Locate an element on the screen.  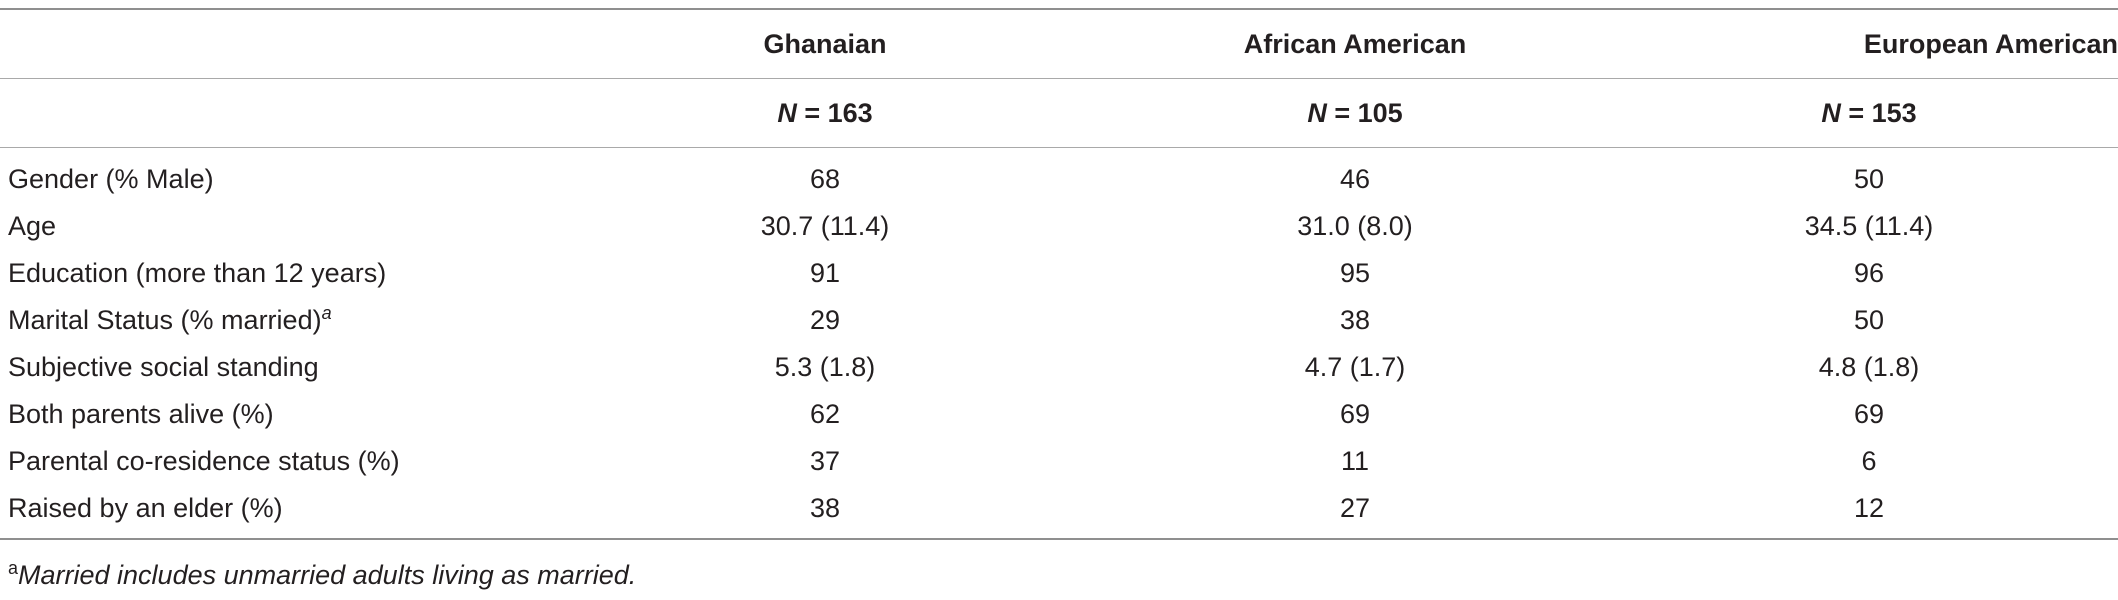
row-label: Education (more than 12 years) is located at coordinates (197, 273).